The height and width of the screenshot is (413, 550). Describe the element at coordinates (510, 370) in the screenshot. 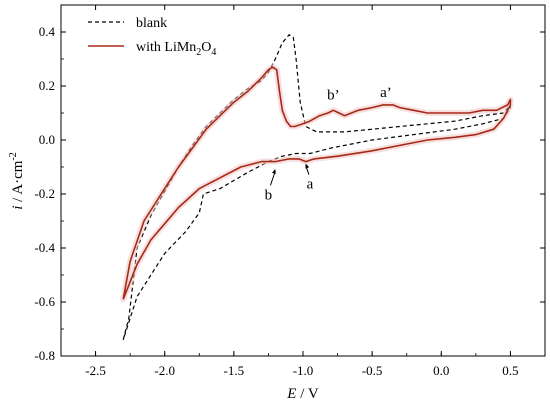

I see `x-tick-label: 0.5` at that location.